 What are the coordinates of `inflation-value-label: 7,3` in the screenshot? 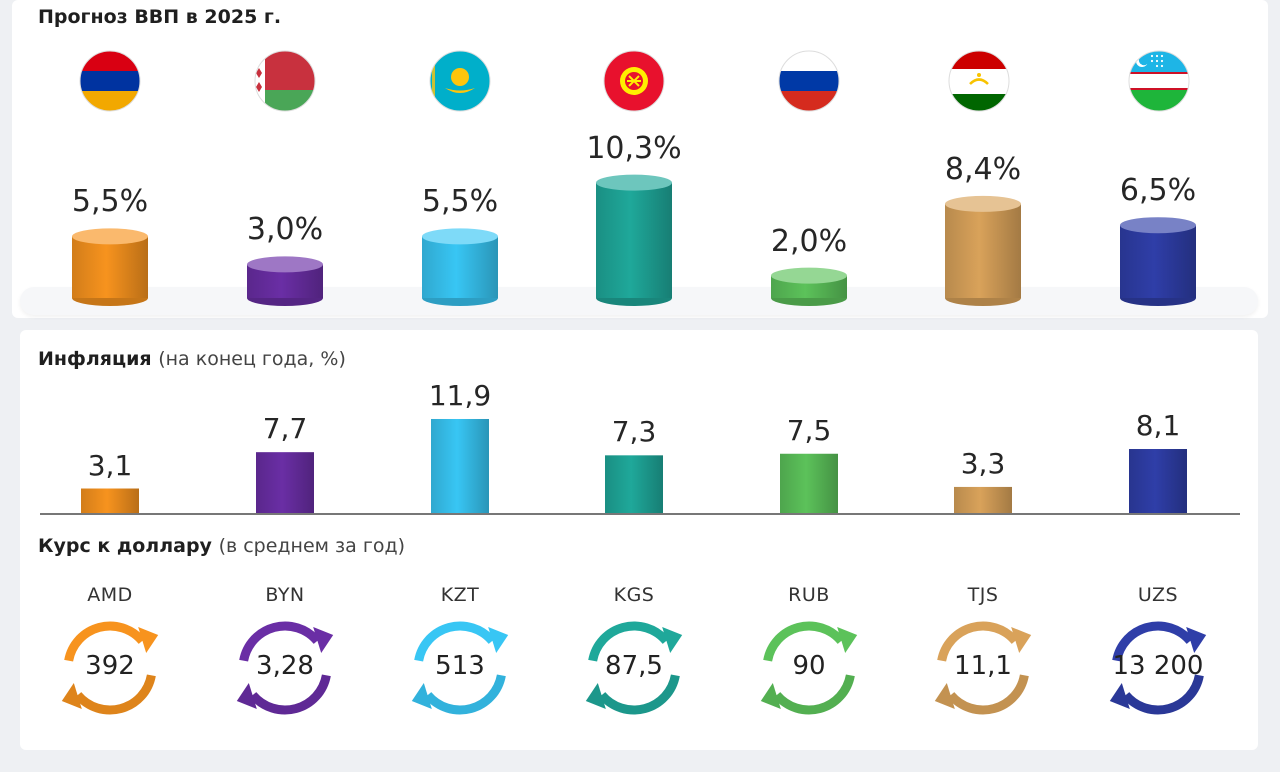 It's located at (634, 432).